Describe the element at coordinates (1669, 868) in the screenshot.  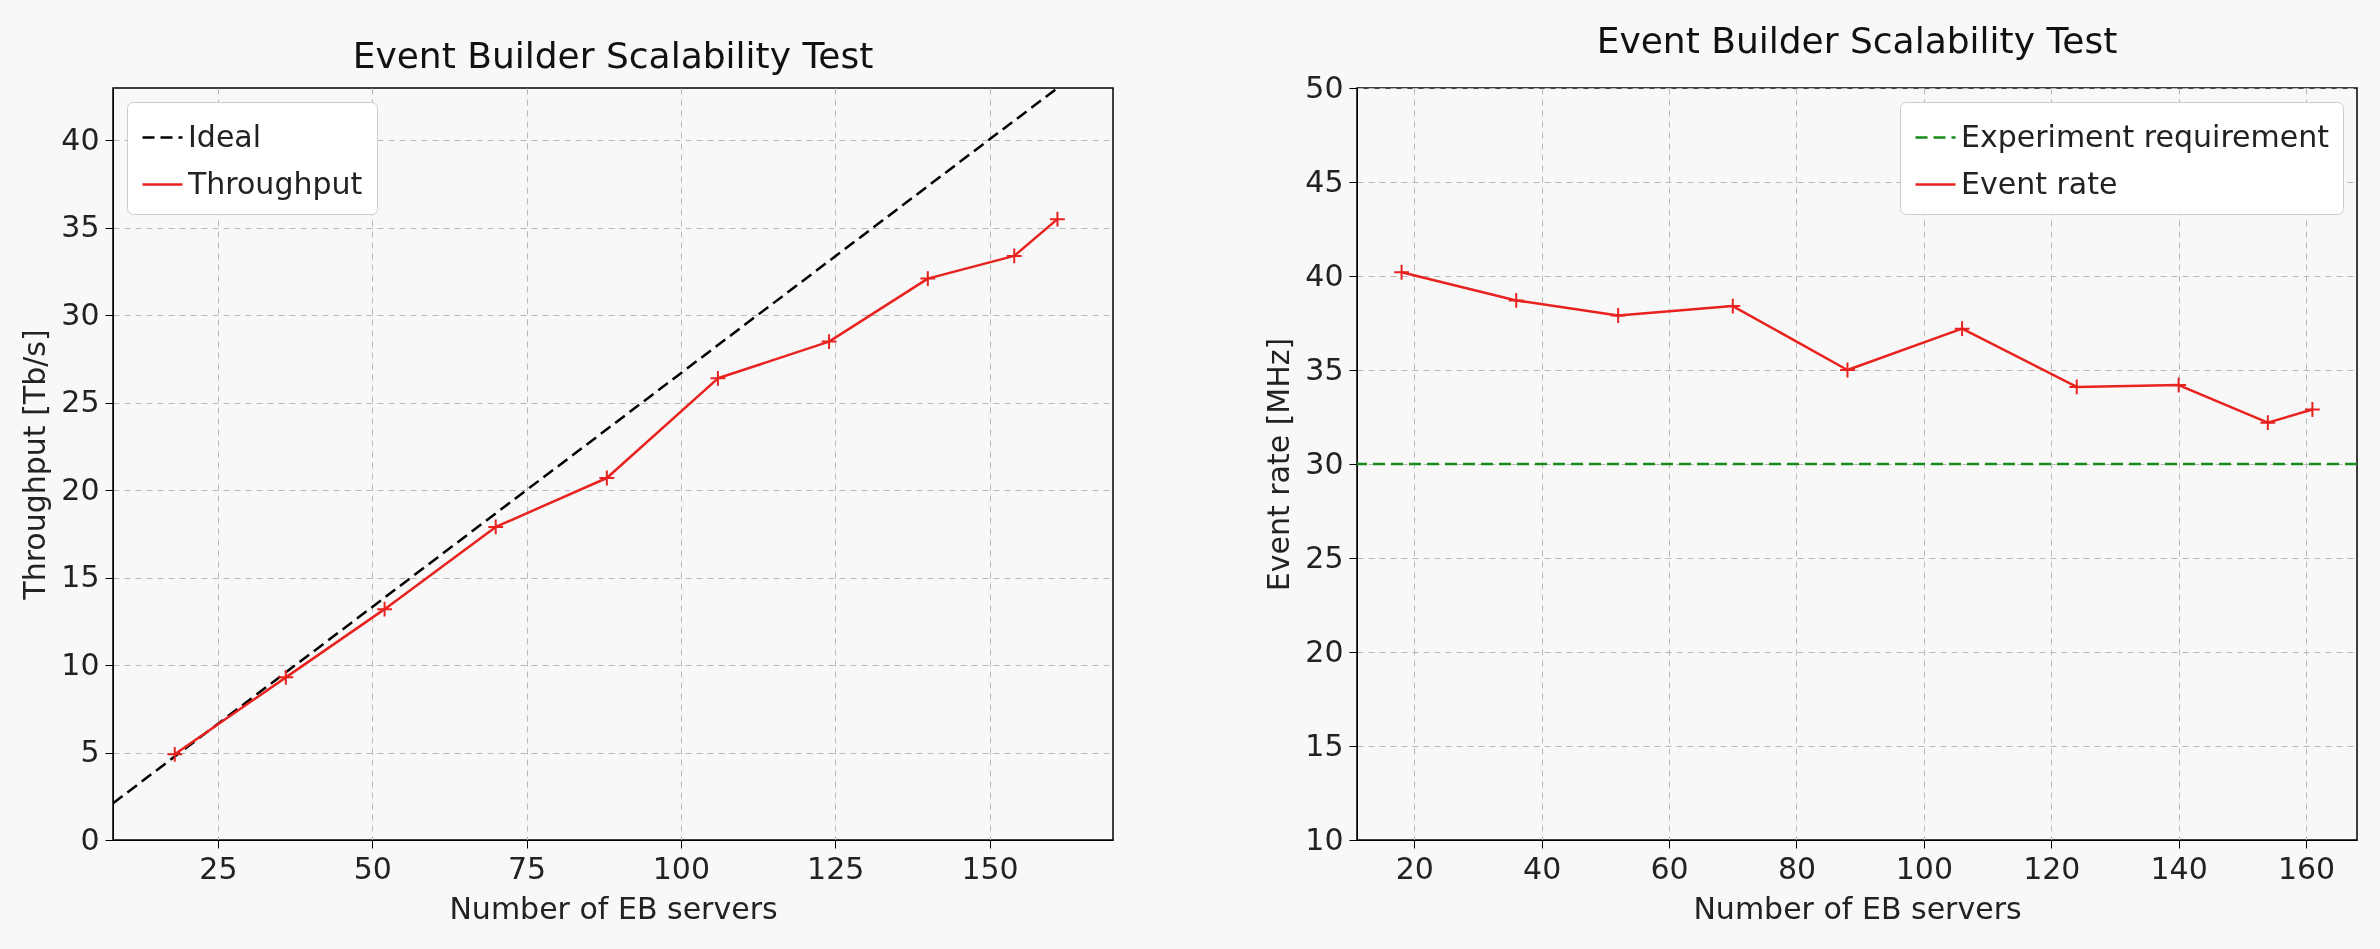
I see `x-tick-label: 60` at that location.